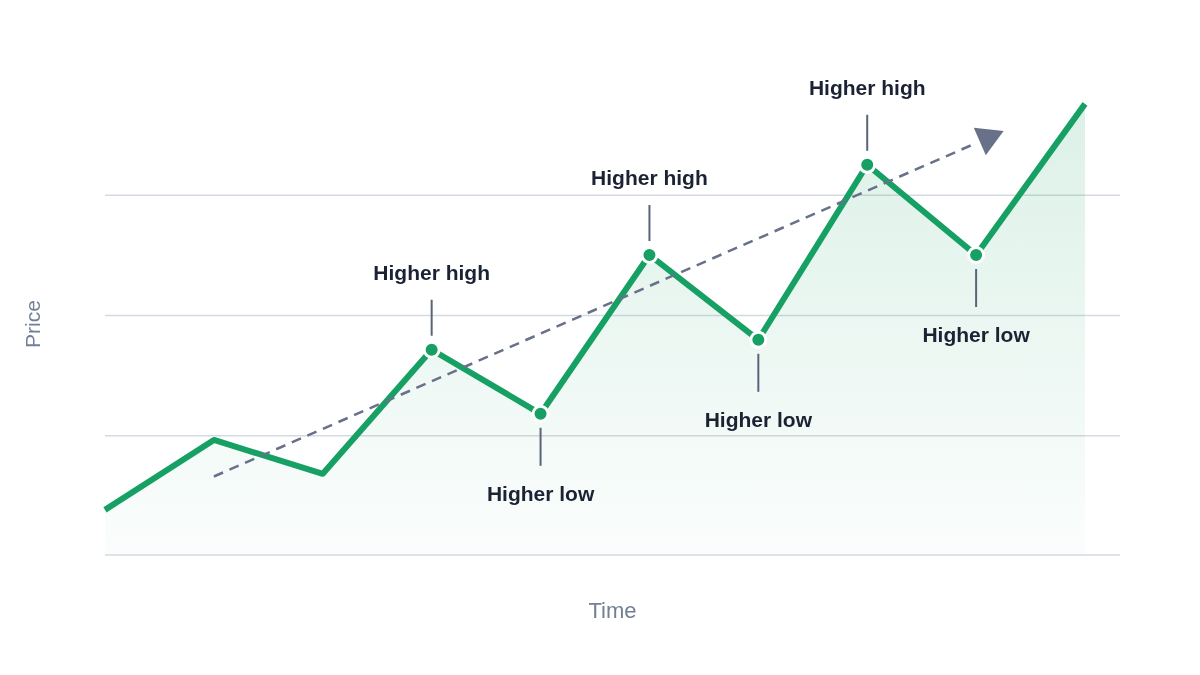  Describe the element at coordinates (33, 324) in the screenshot. I see `y-axis-title: Price` at that location.